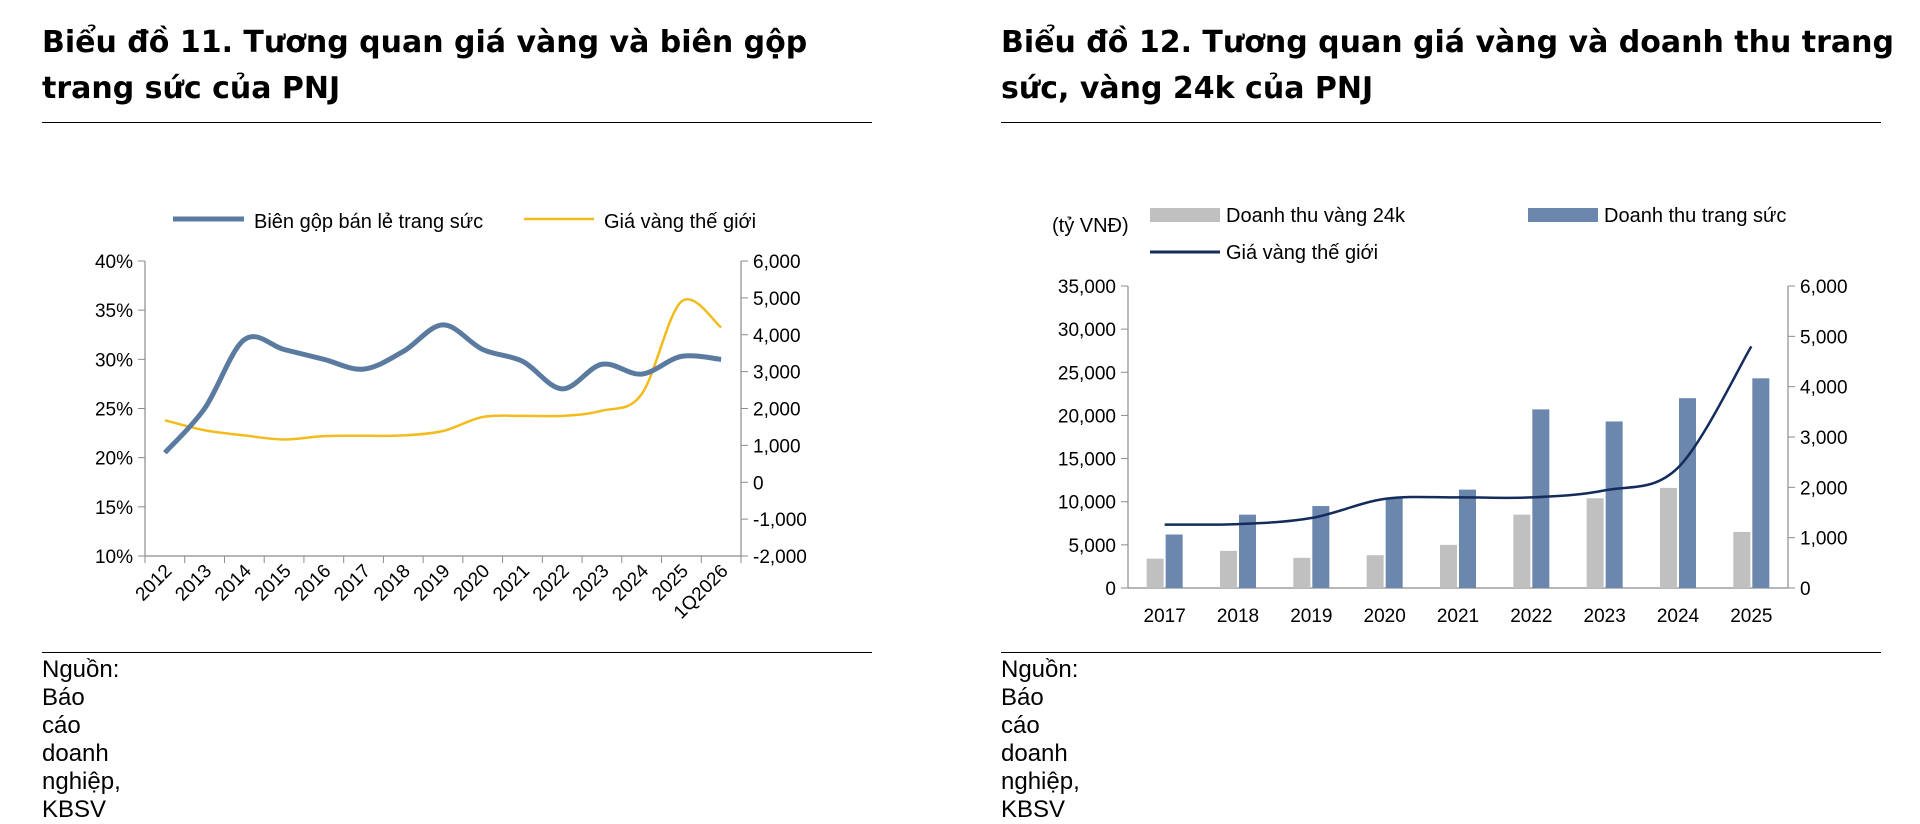  What do you see at coordinates (273, 583) in the screenshot?
I see `x-tick-label: 2015` at bounding box center [273, 583].